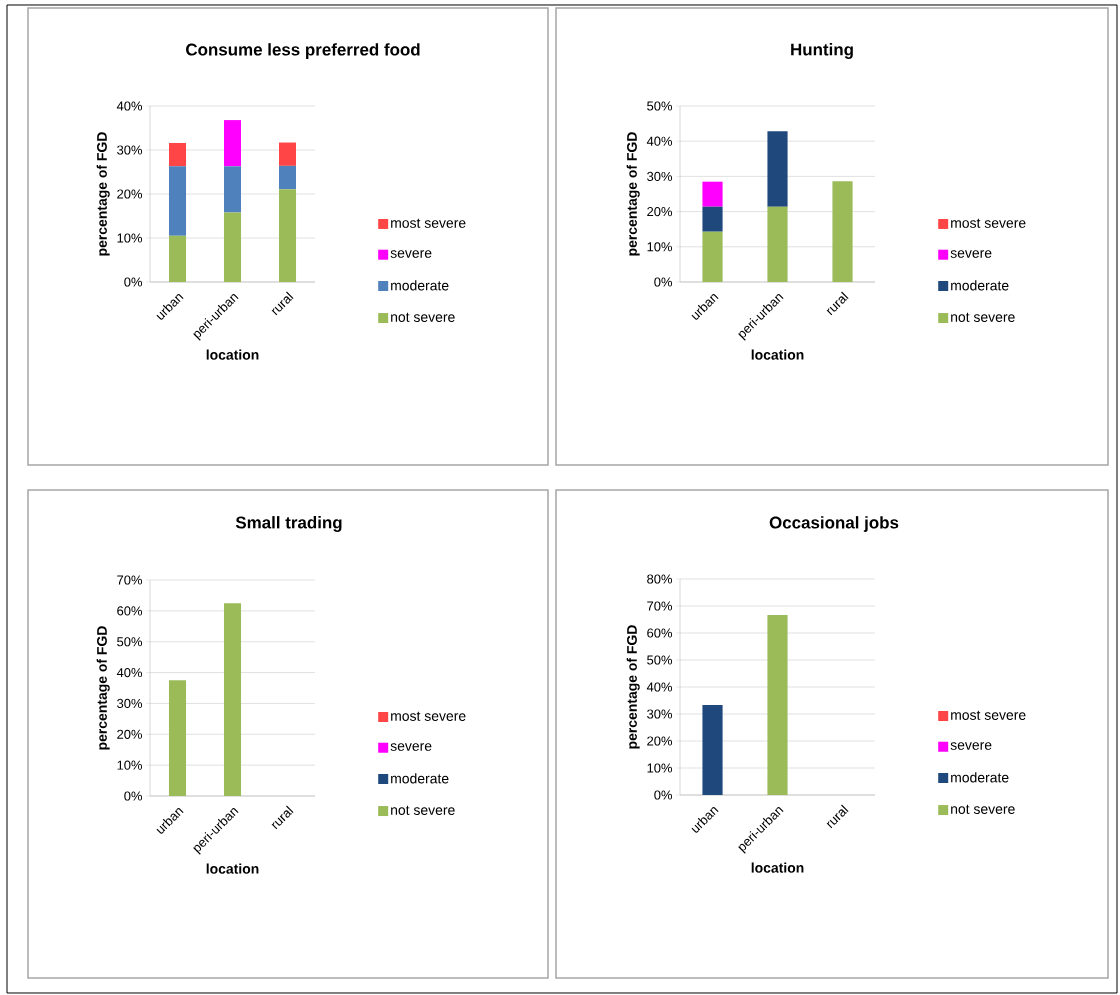  I want to click on chart-title: Consume less preferred food, so click(303, 51).